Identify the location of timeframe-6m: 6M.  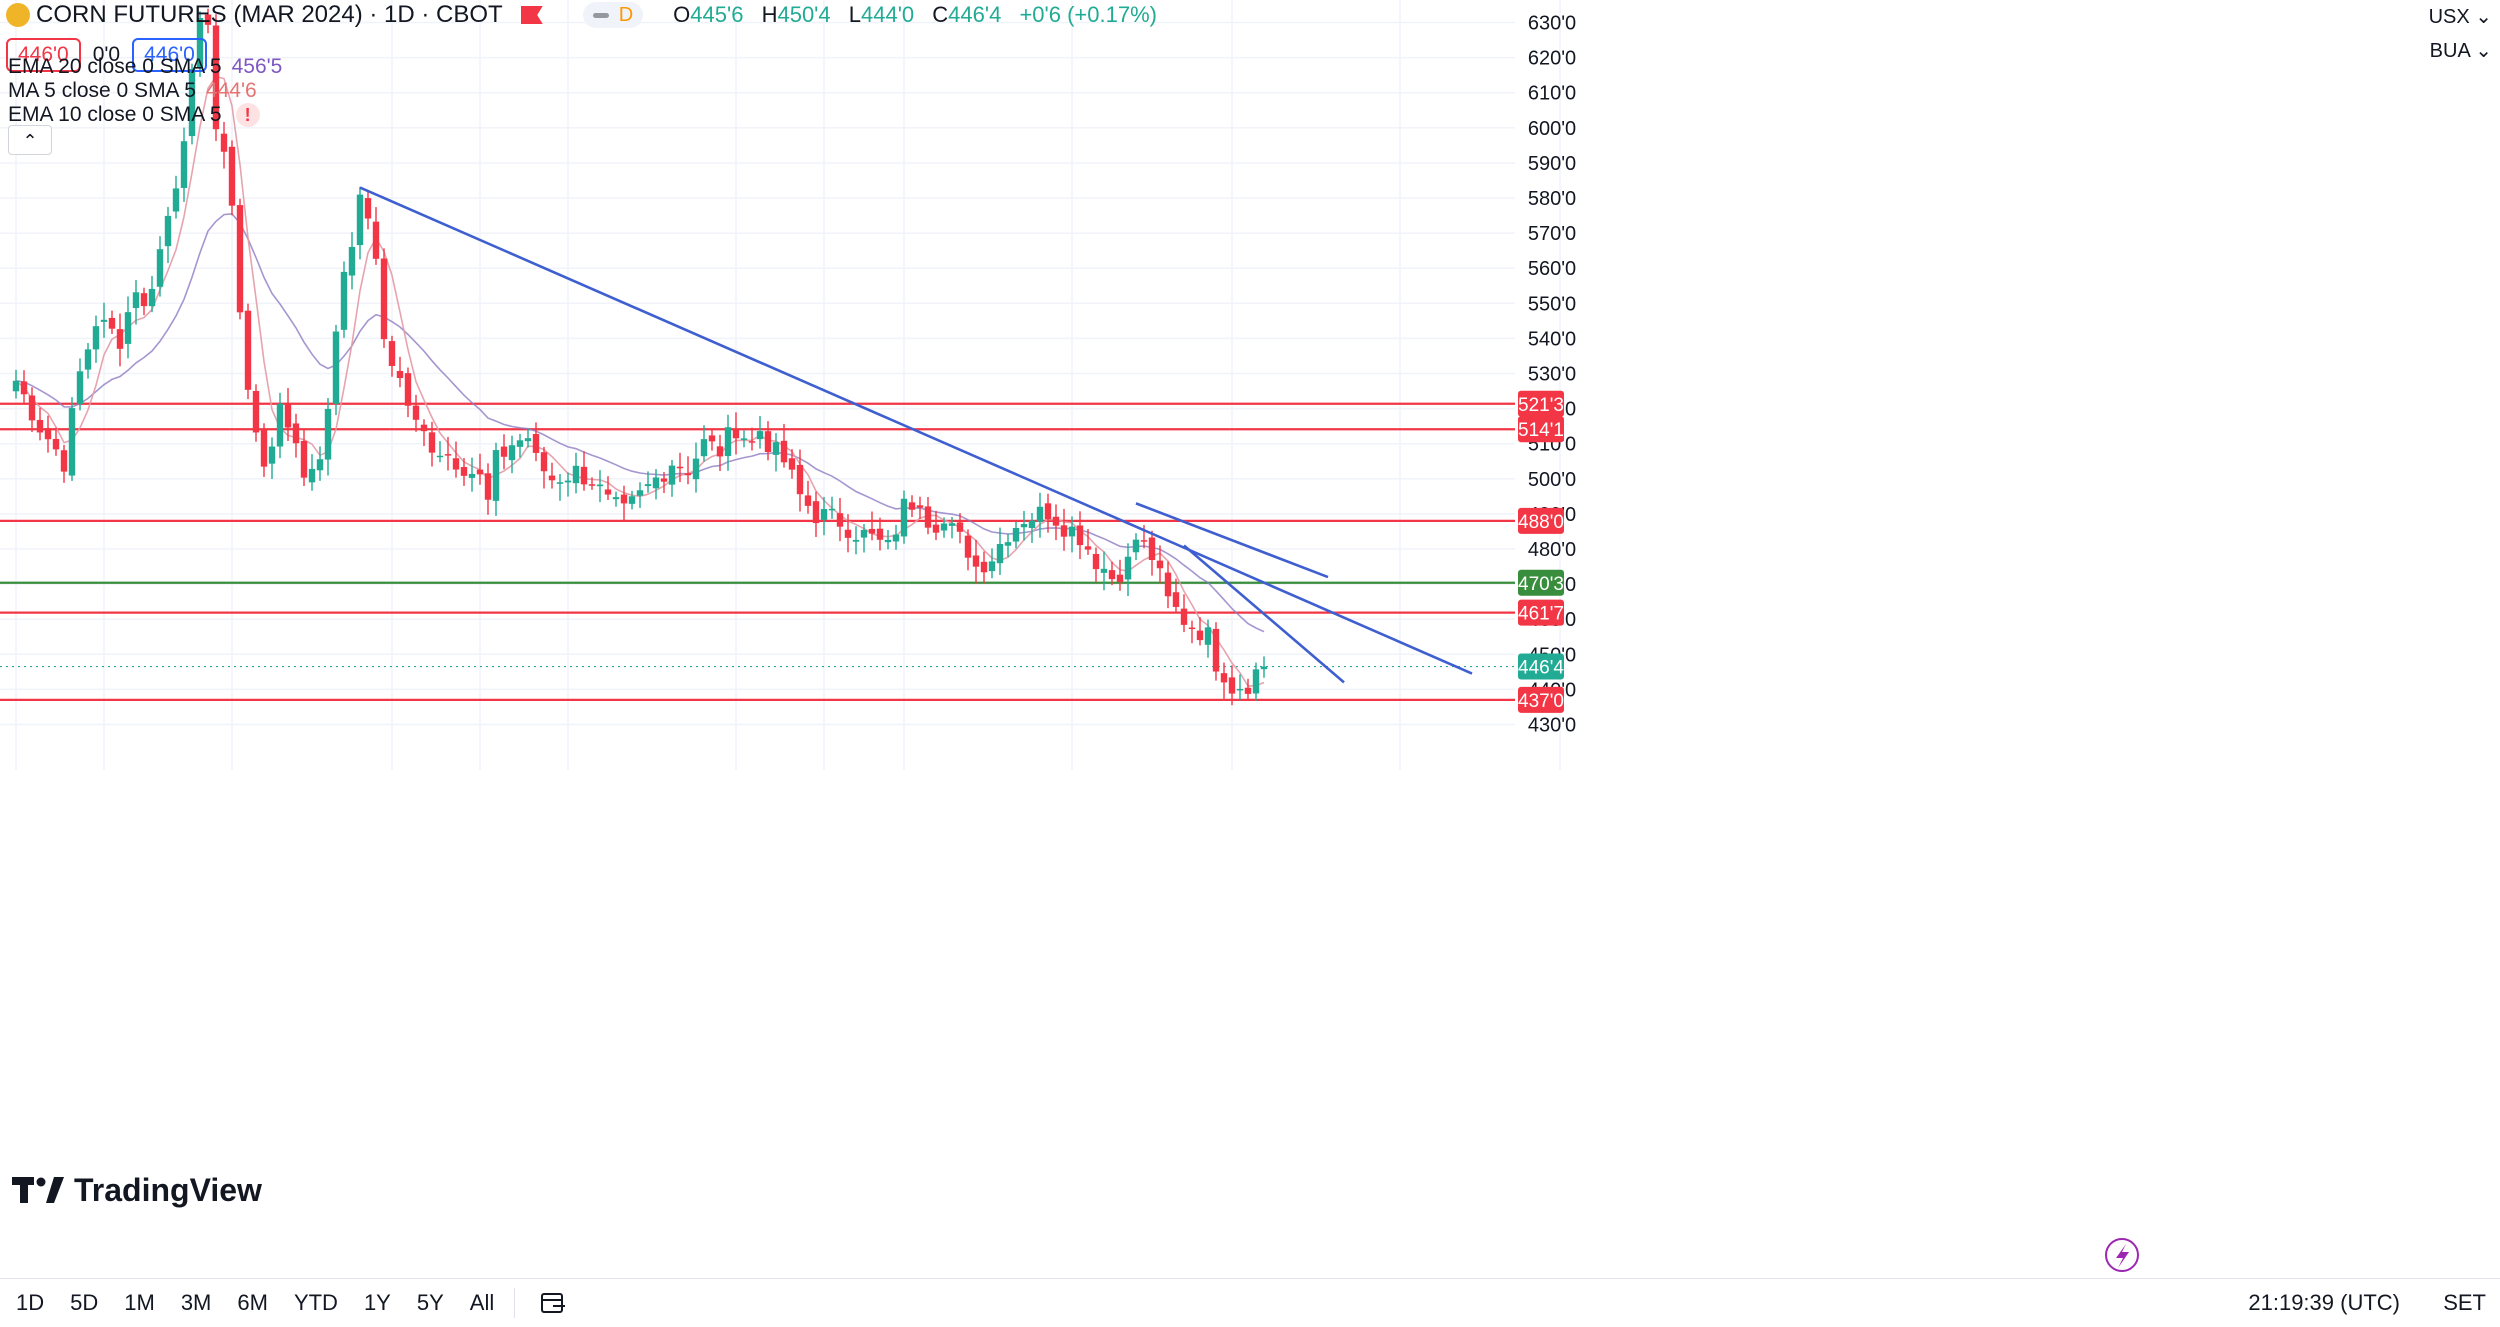
(252, 1302).